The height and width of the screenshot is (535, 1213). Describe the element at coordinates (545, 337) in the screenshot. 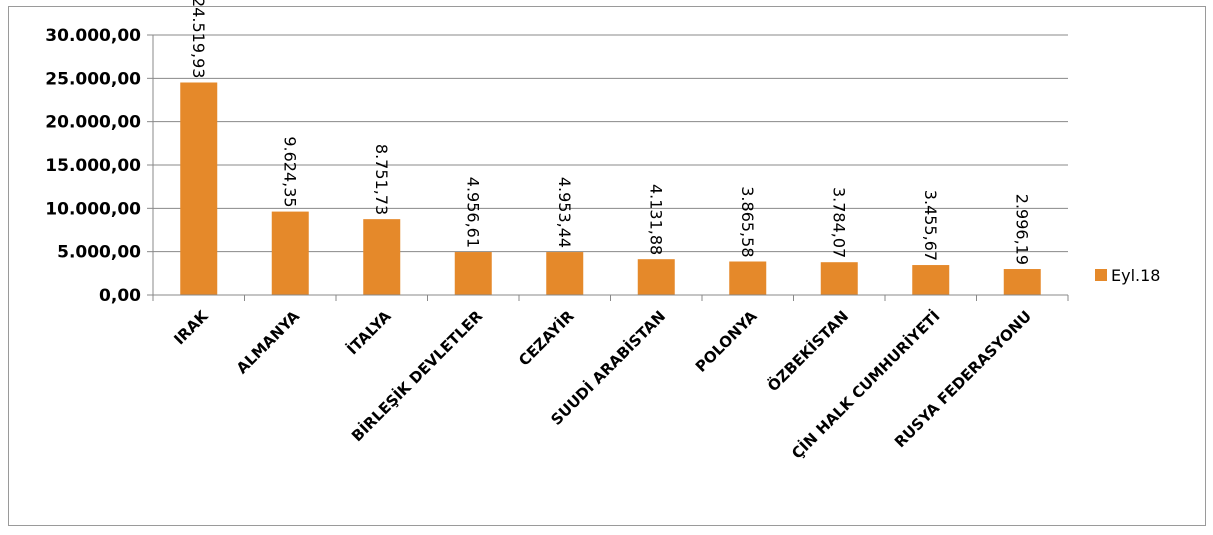

I see `x-tick-label: CEZAYİR` at that location.